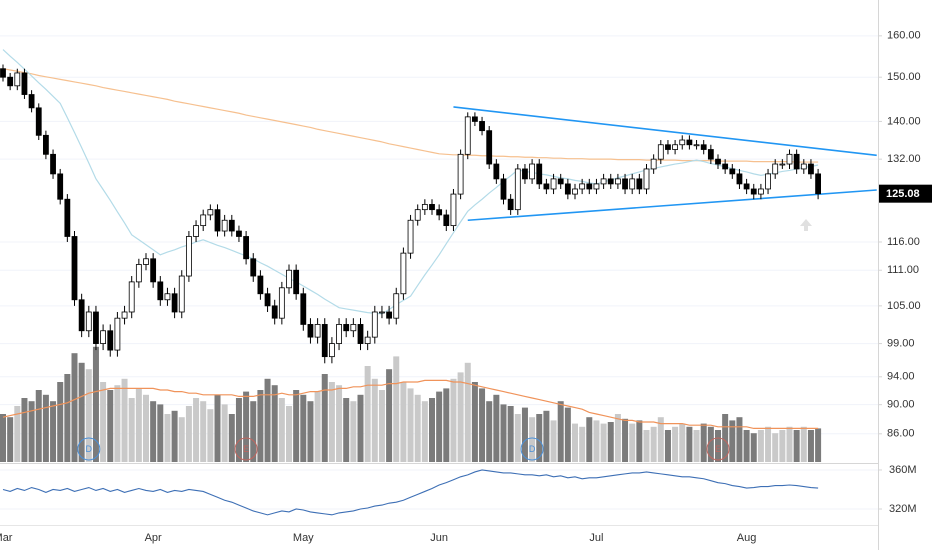 This screenshot has width=932, height=550. I want to click on y-tick-label: 99.00, so click(901, 343).